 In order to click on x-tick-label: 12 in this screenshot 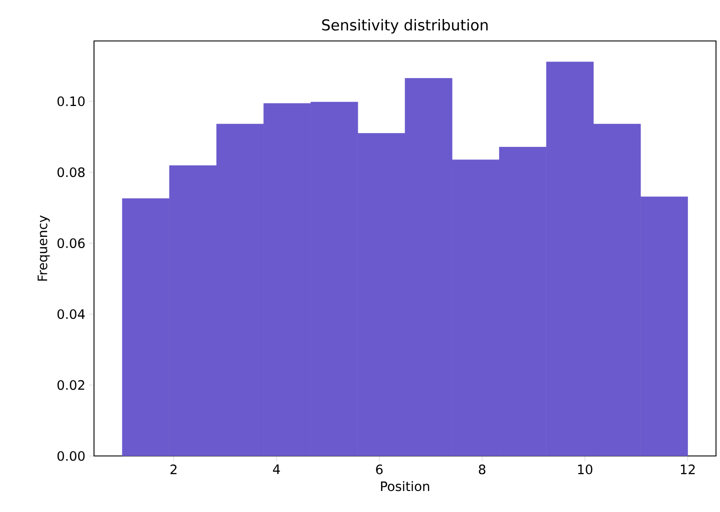, I will do `click(687, 469)`.